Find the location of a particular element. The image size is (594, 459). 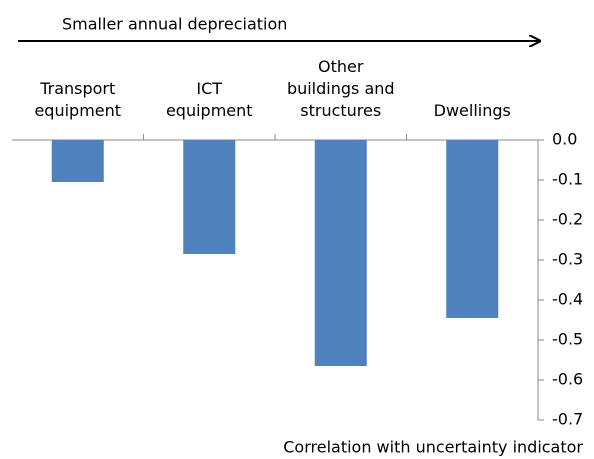

y-tick-label: -0.2 is located at coordinates (567, 219).